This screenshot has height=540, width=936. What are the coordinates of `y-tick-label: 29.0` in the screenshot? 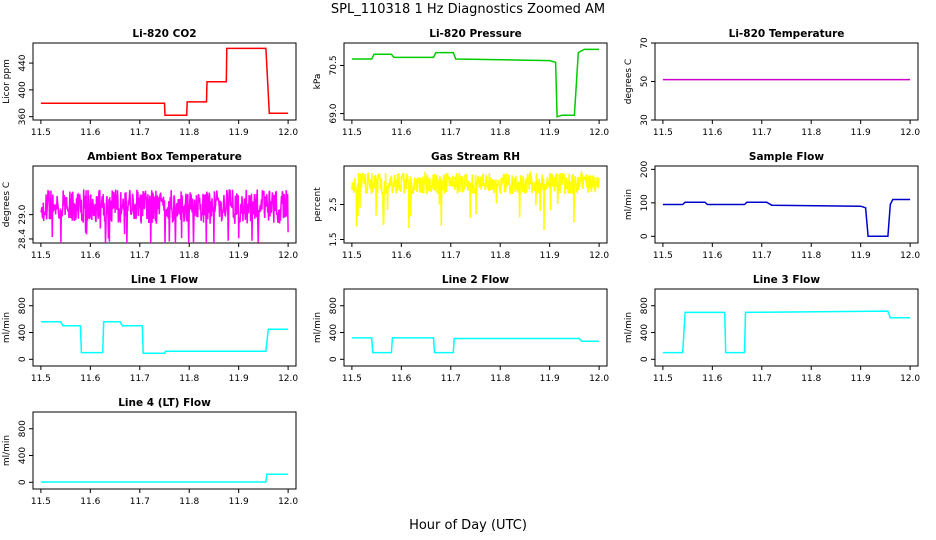 It's located at (23, 214).